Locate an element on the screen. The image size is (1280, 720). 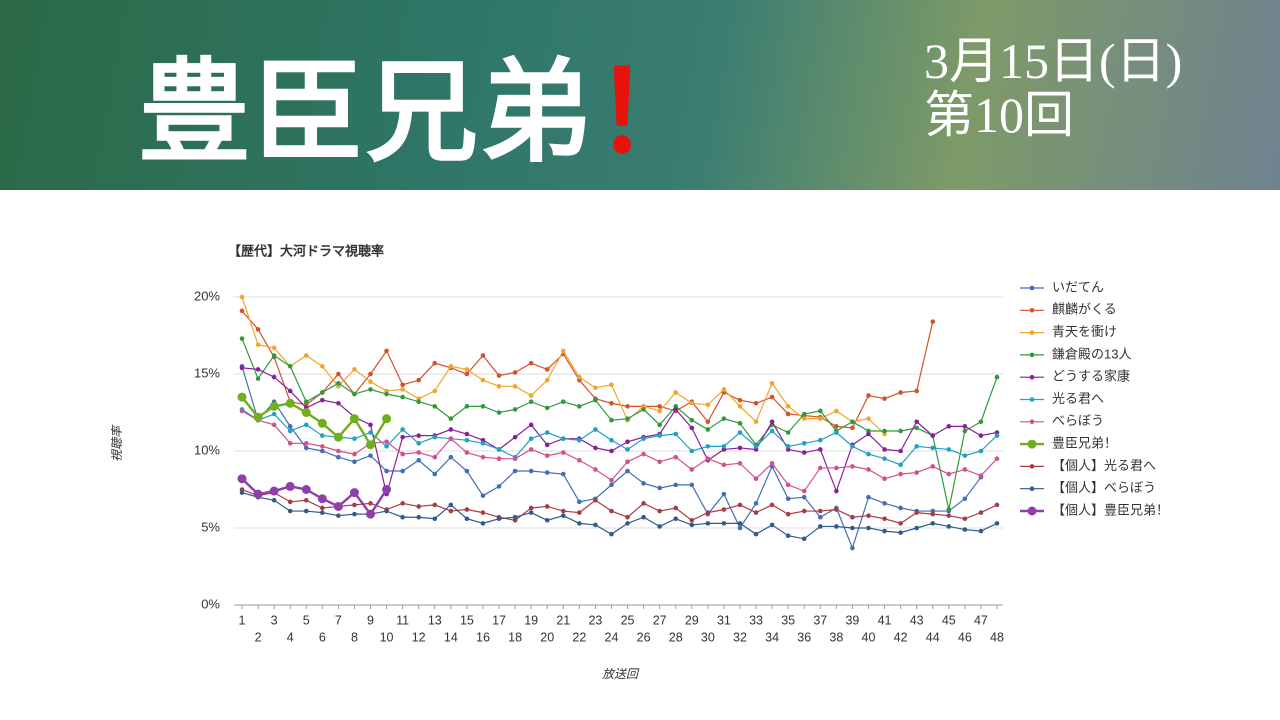
x-tick-label: 23 is located at coordinates (595, 620).